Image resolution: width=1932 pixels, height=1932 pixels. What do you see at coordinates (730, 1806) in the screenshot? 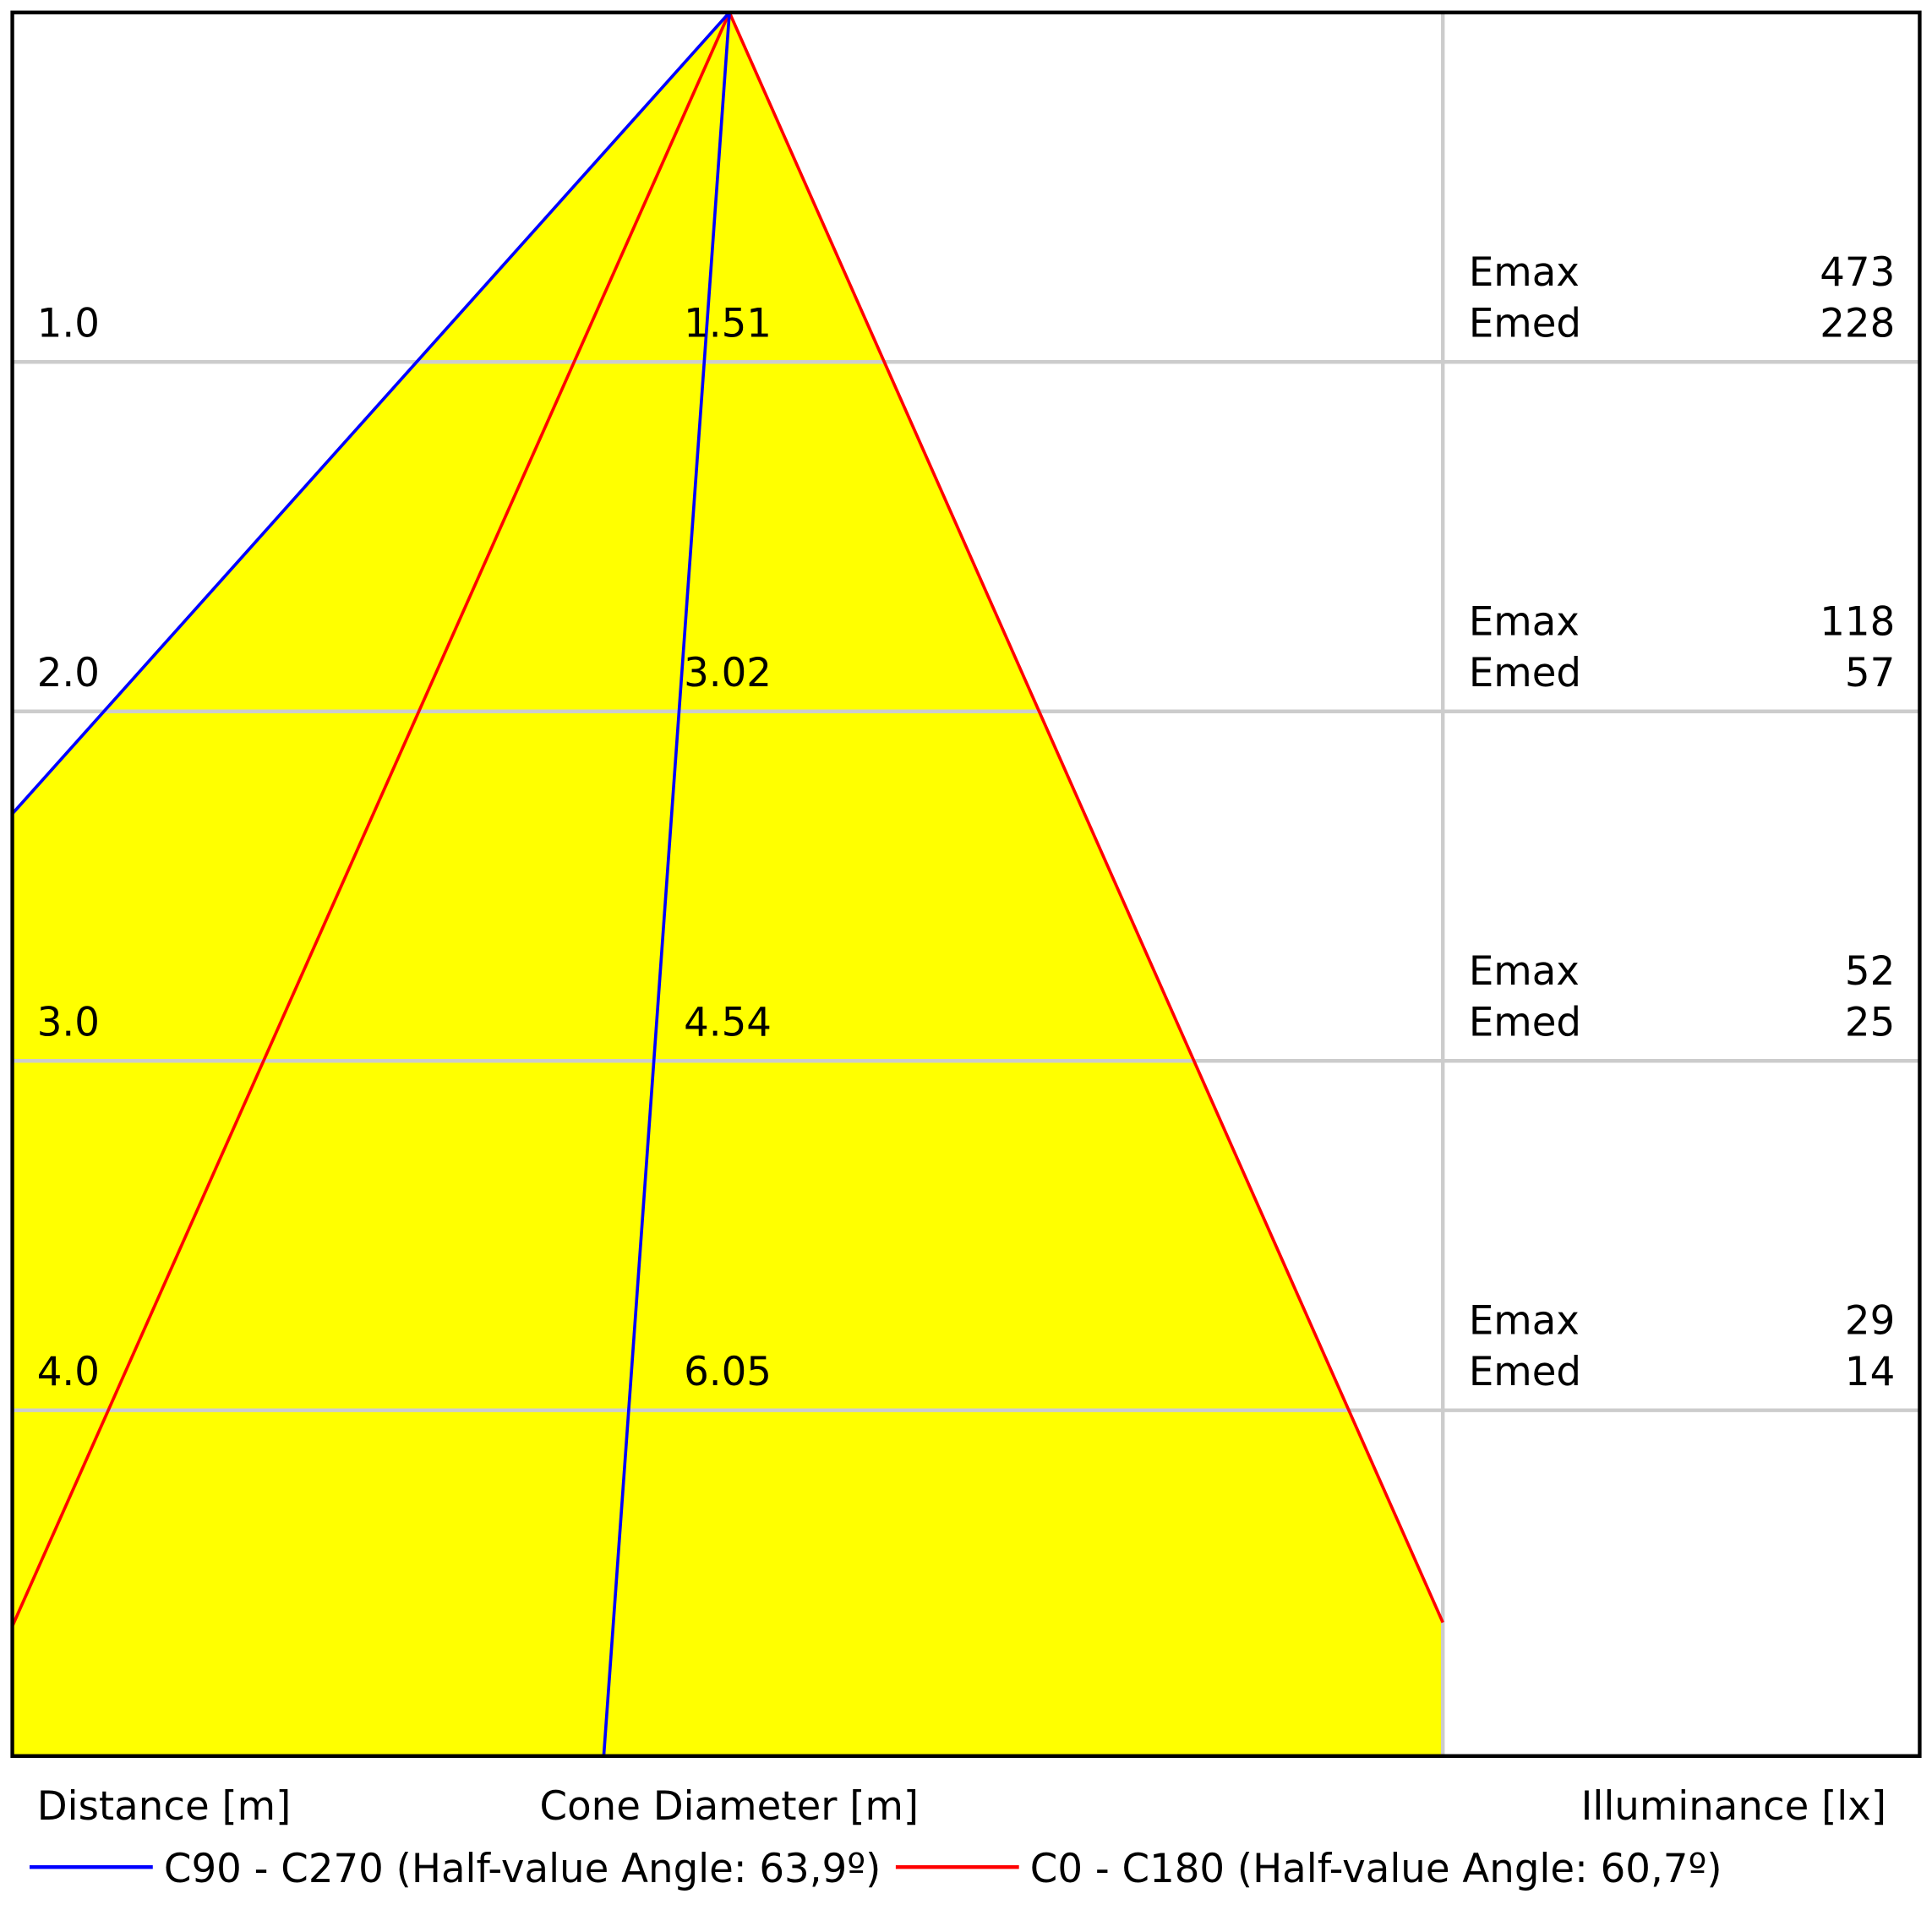
I see `diameter-axis-label: Cone Diameter [m]` at bounding box center [730, 1806].